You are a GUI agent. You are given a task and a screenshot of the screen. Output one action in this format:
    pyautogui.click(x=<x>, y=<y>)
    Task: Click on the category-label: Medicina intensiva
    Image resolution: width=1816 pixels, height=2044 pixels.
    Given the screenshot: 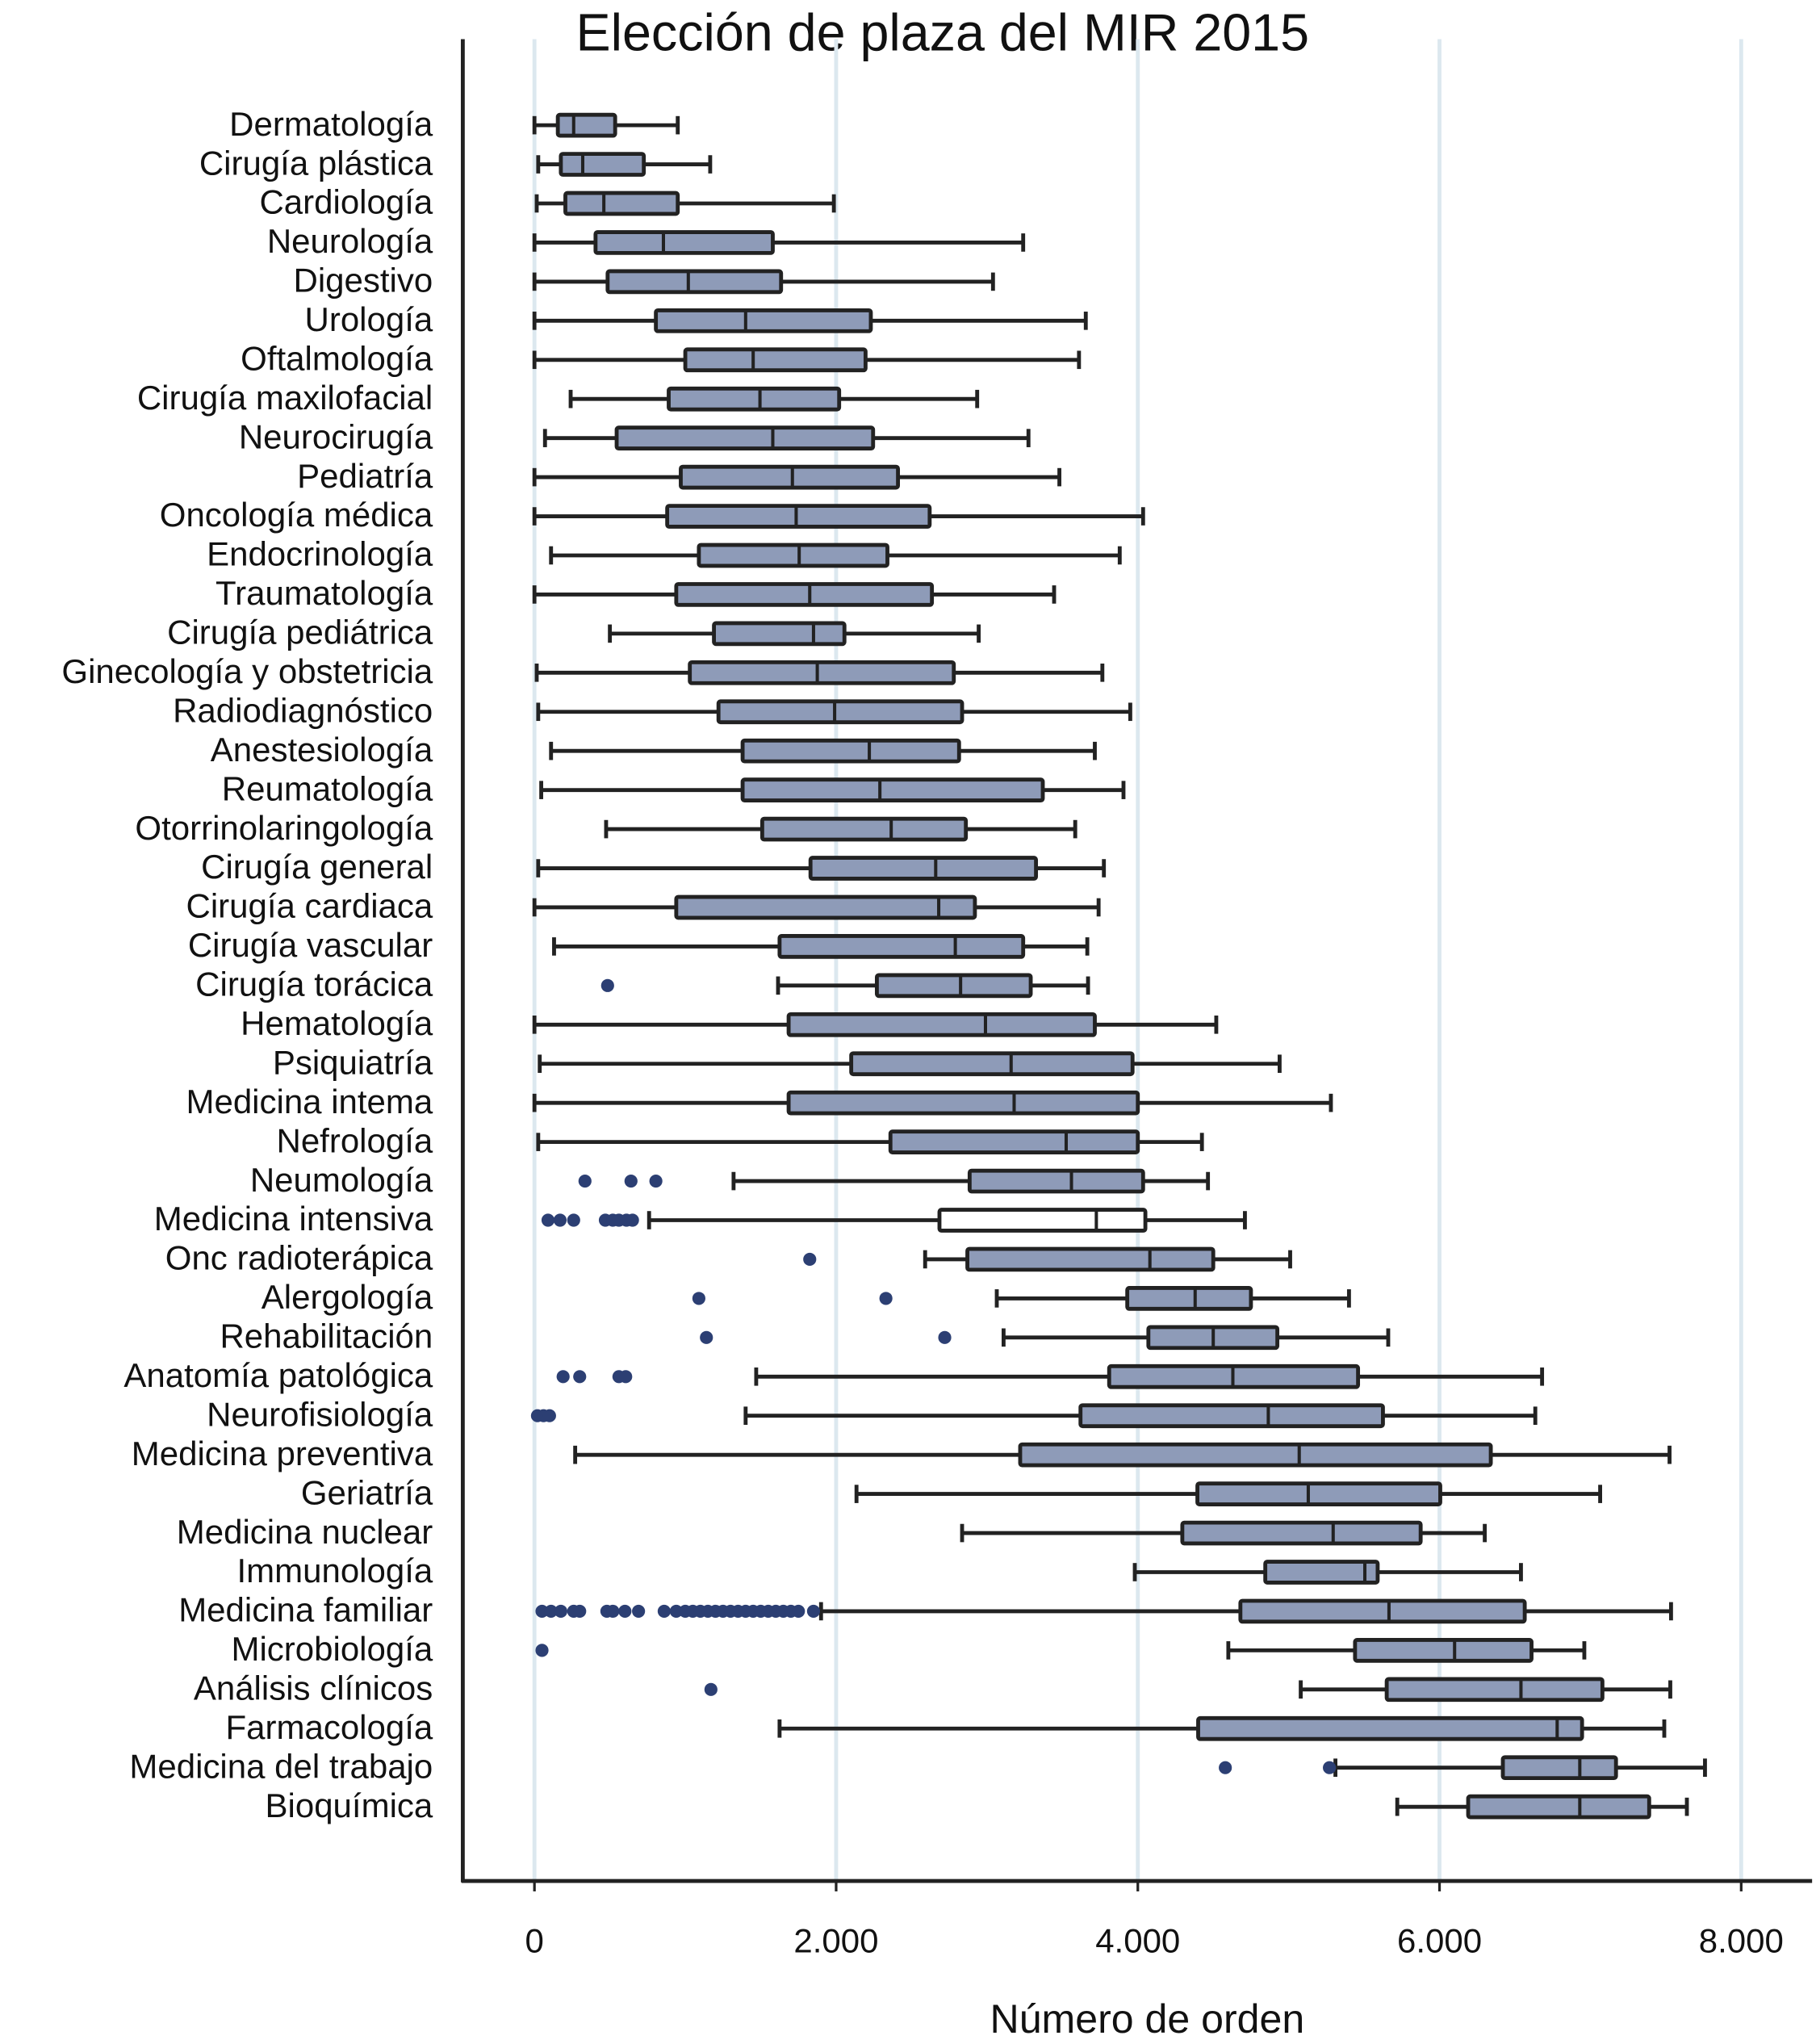 What is the action you would take?
    pyautogui.click(x=293, y=1219)
    